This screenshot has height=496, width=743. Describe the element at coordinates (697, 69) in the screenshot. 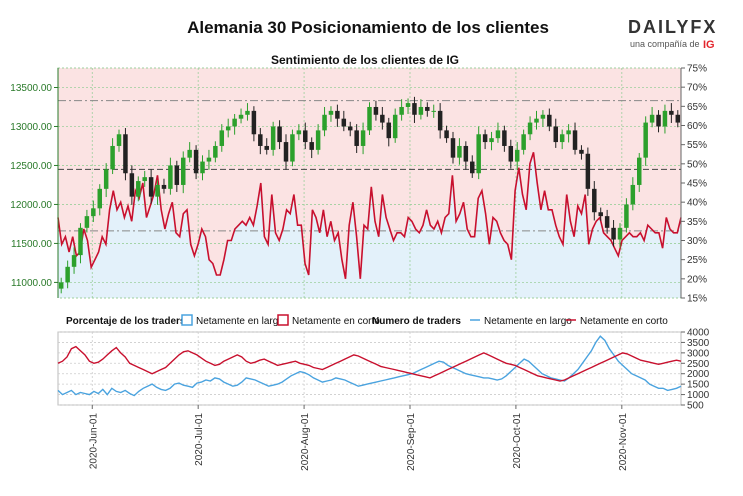

I see `right-tick-label: 75%` at that location.